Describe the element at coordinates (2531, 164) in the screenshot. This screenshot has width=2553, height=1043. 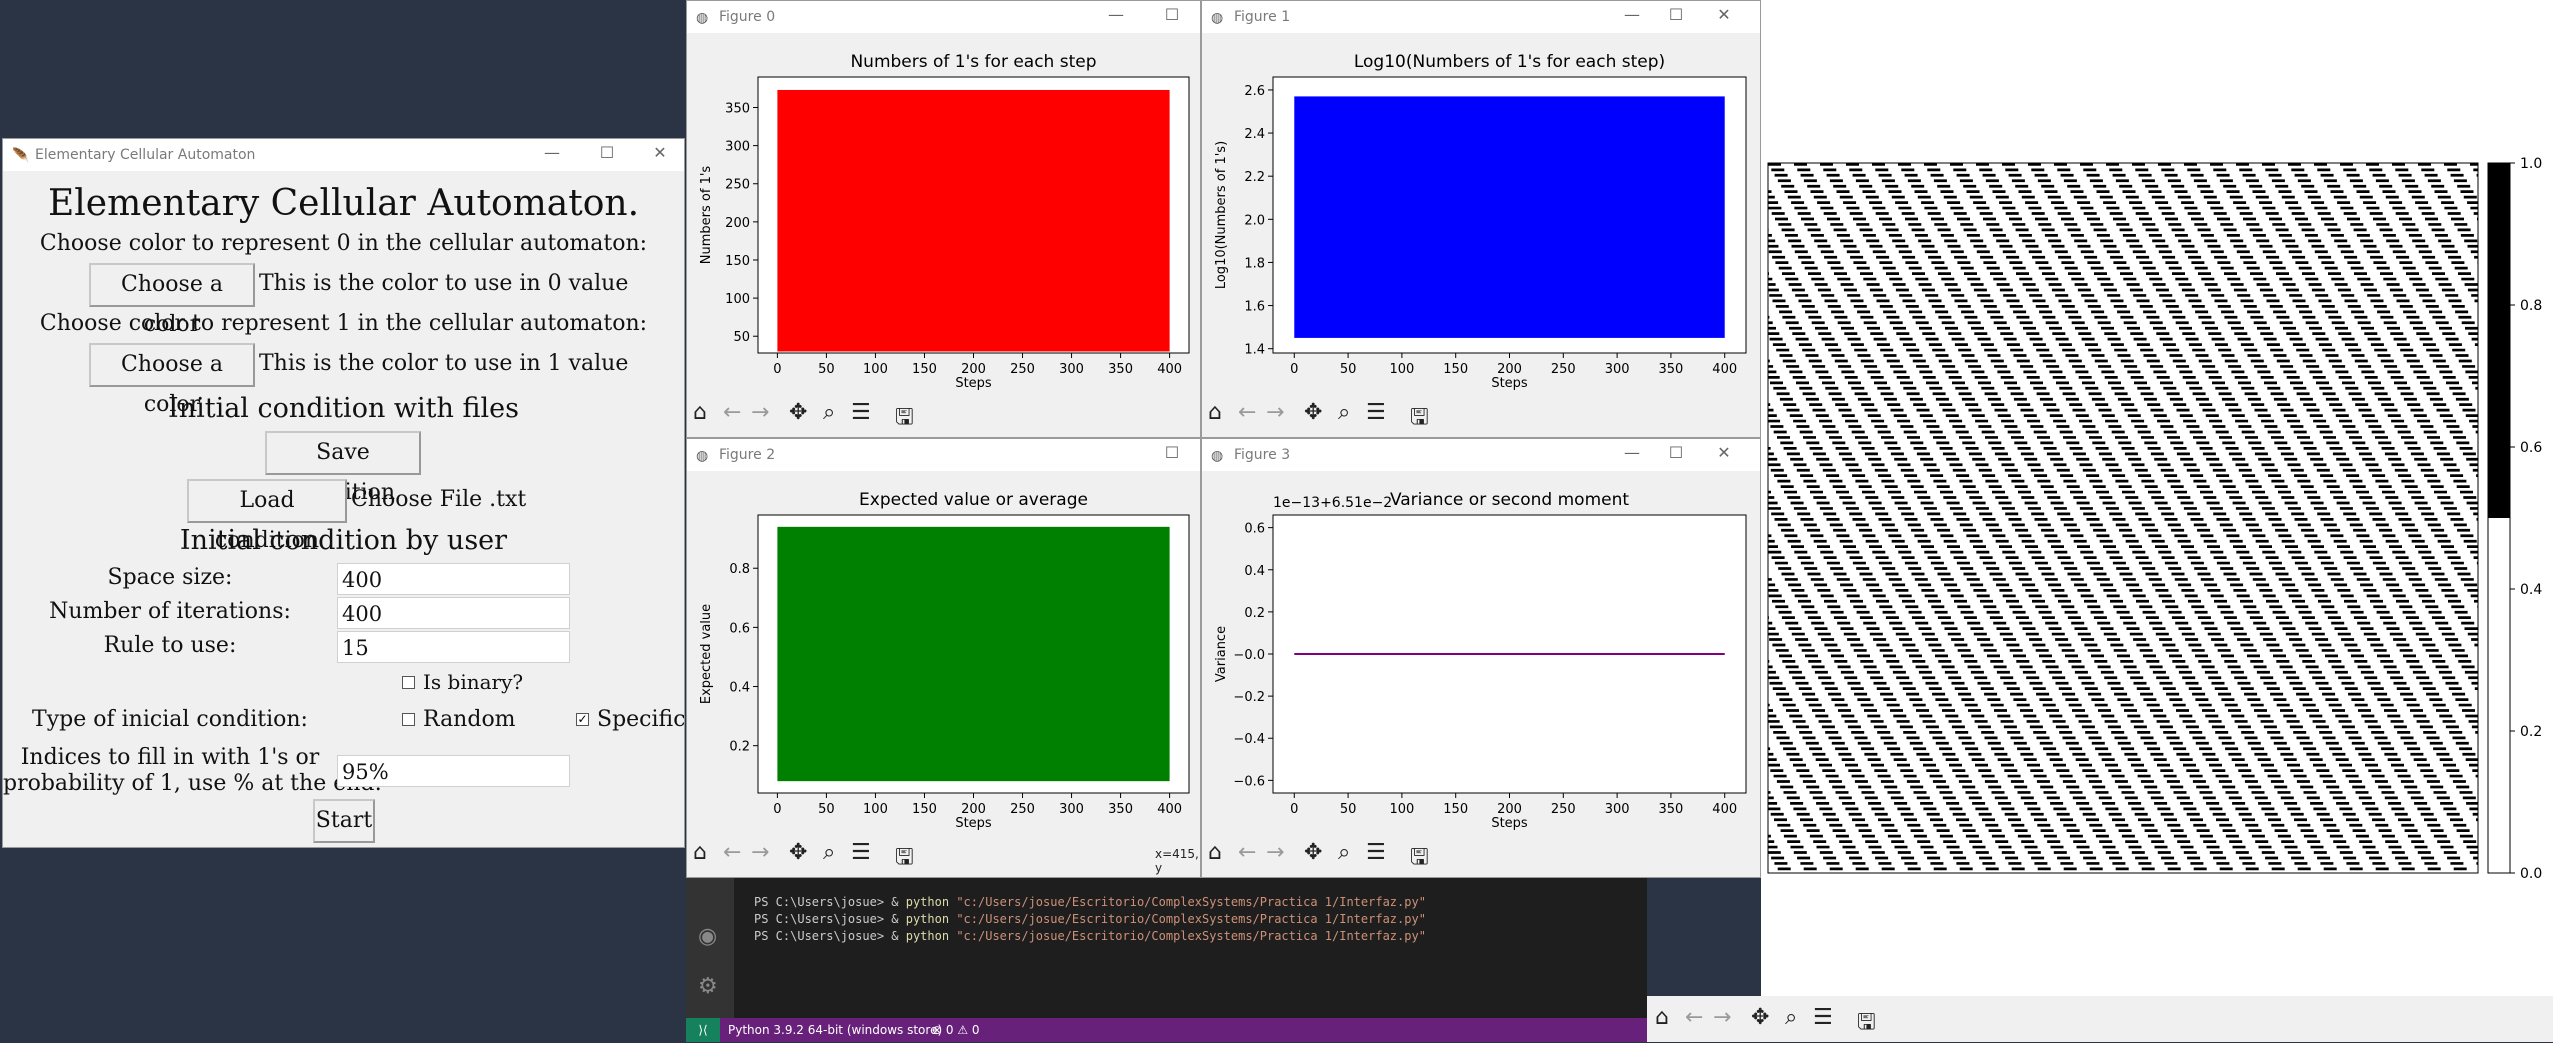
I see `colorbar-tick-label: 1.0` at that location.